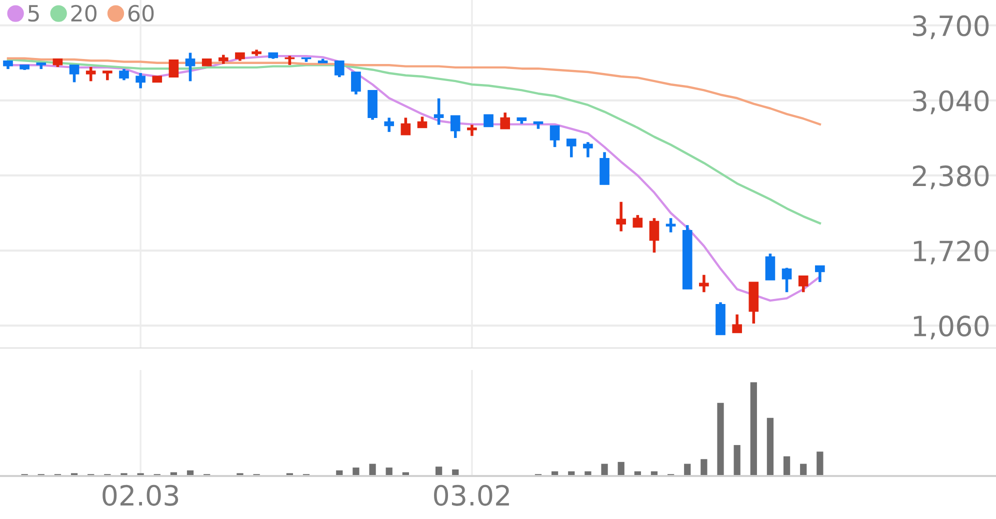  Describe the element at coordinates (951, 27) in the screenshot. I see `y-tick-label: 3,700` at that location.